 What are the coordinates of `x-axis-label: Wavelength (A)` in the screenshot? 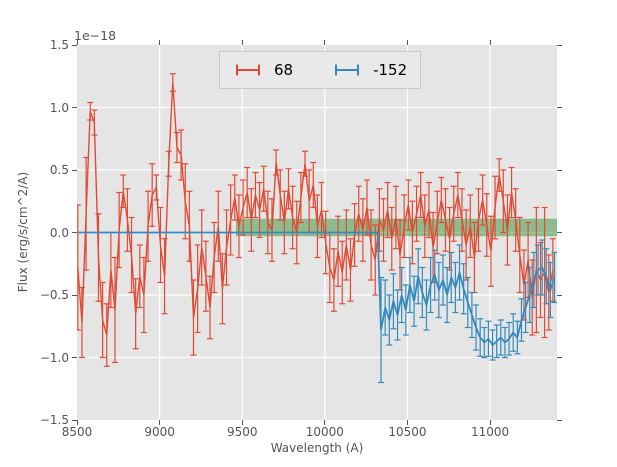 It's located at (317, 448).